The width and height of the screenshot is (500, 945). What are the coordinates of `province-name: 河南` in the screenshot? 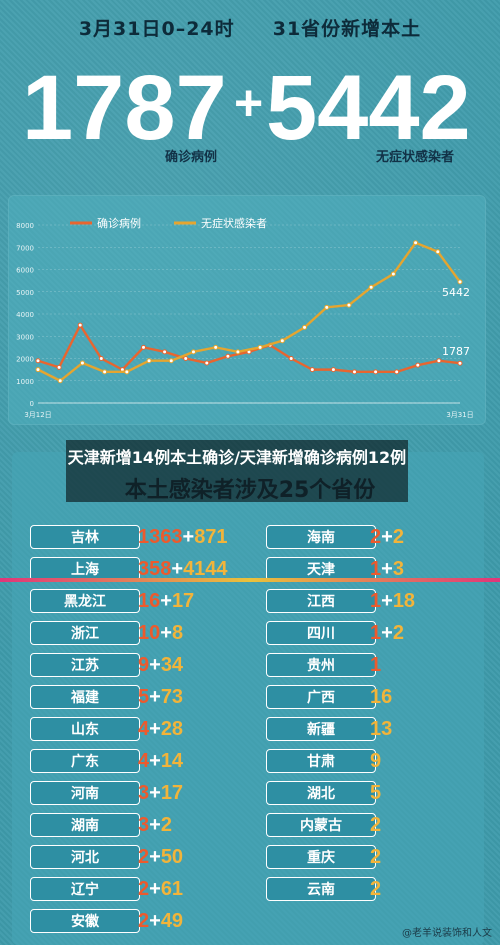 It's located at (85, 793).